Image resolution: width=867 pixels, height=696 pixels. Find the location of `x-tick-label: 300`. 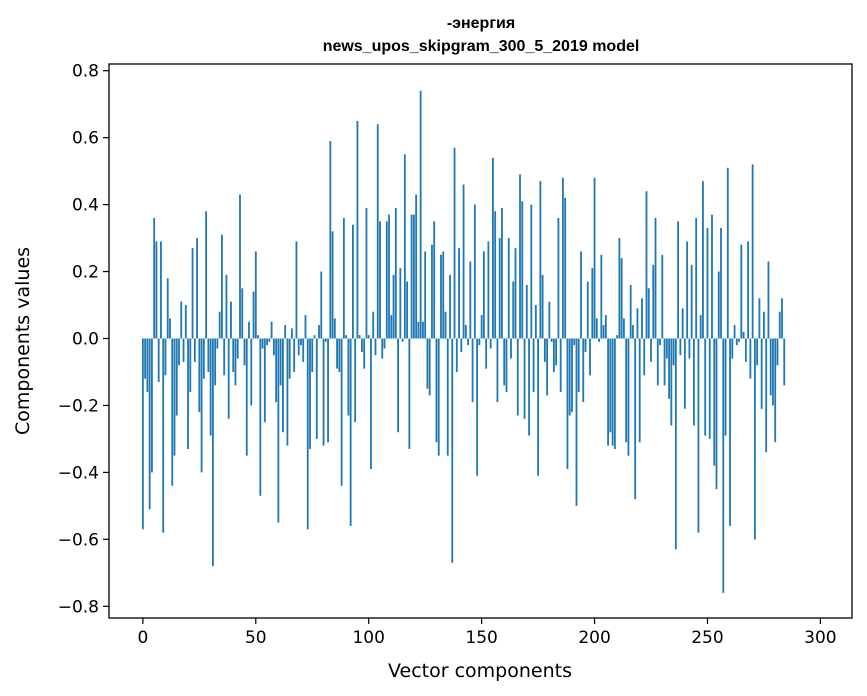

x-tick-label: 300 is located at coordinates (820, 638).